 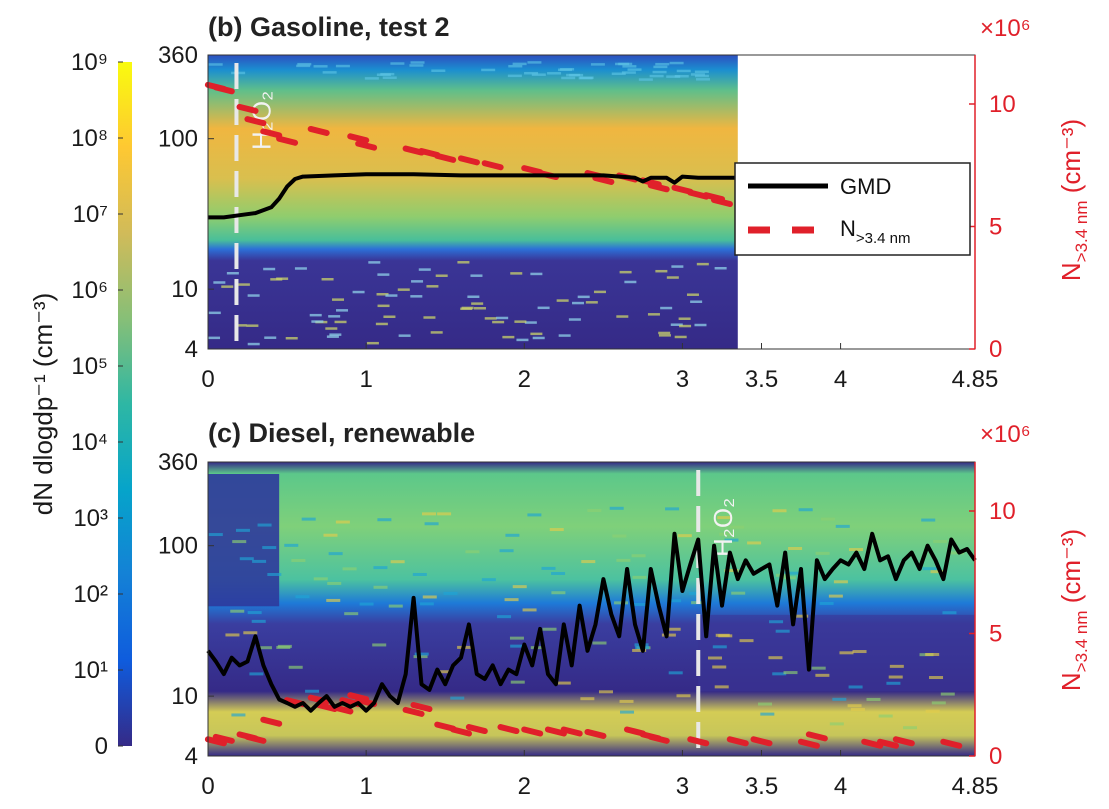 I want to click on x-tick-label: 1, so click(x=365, y=786).